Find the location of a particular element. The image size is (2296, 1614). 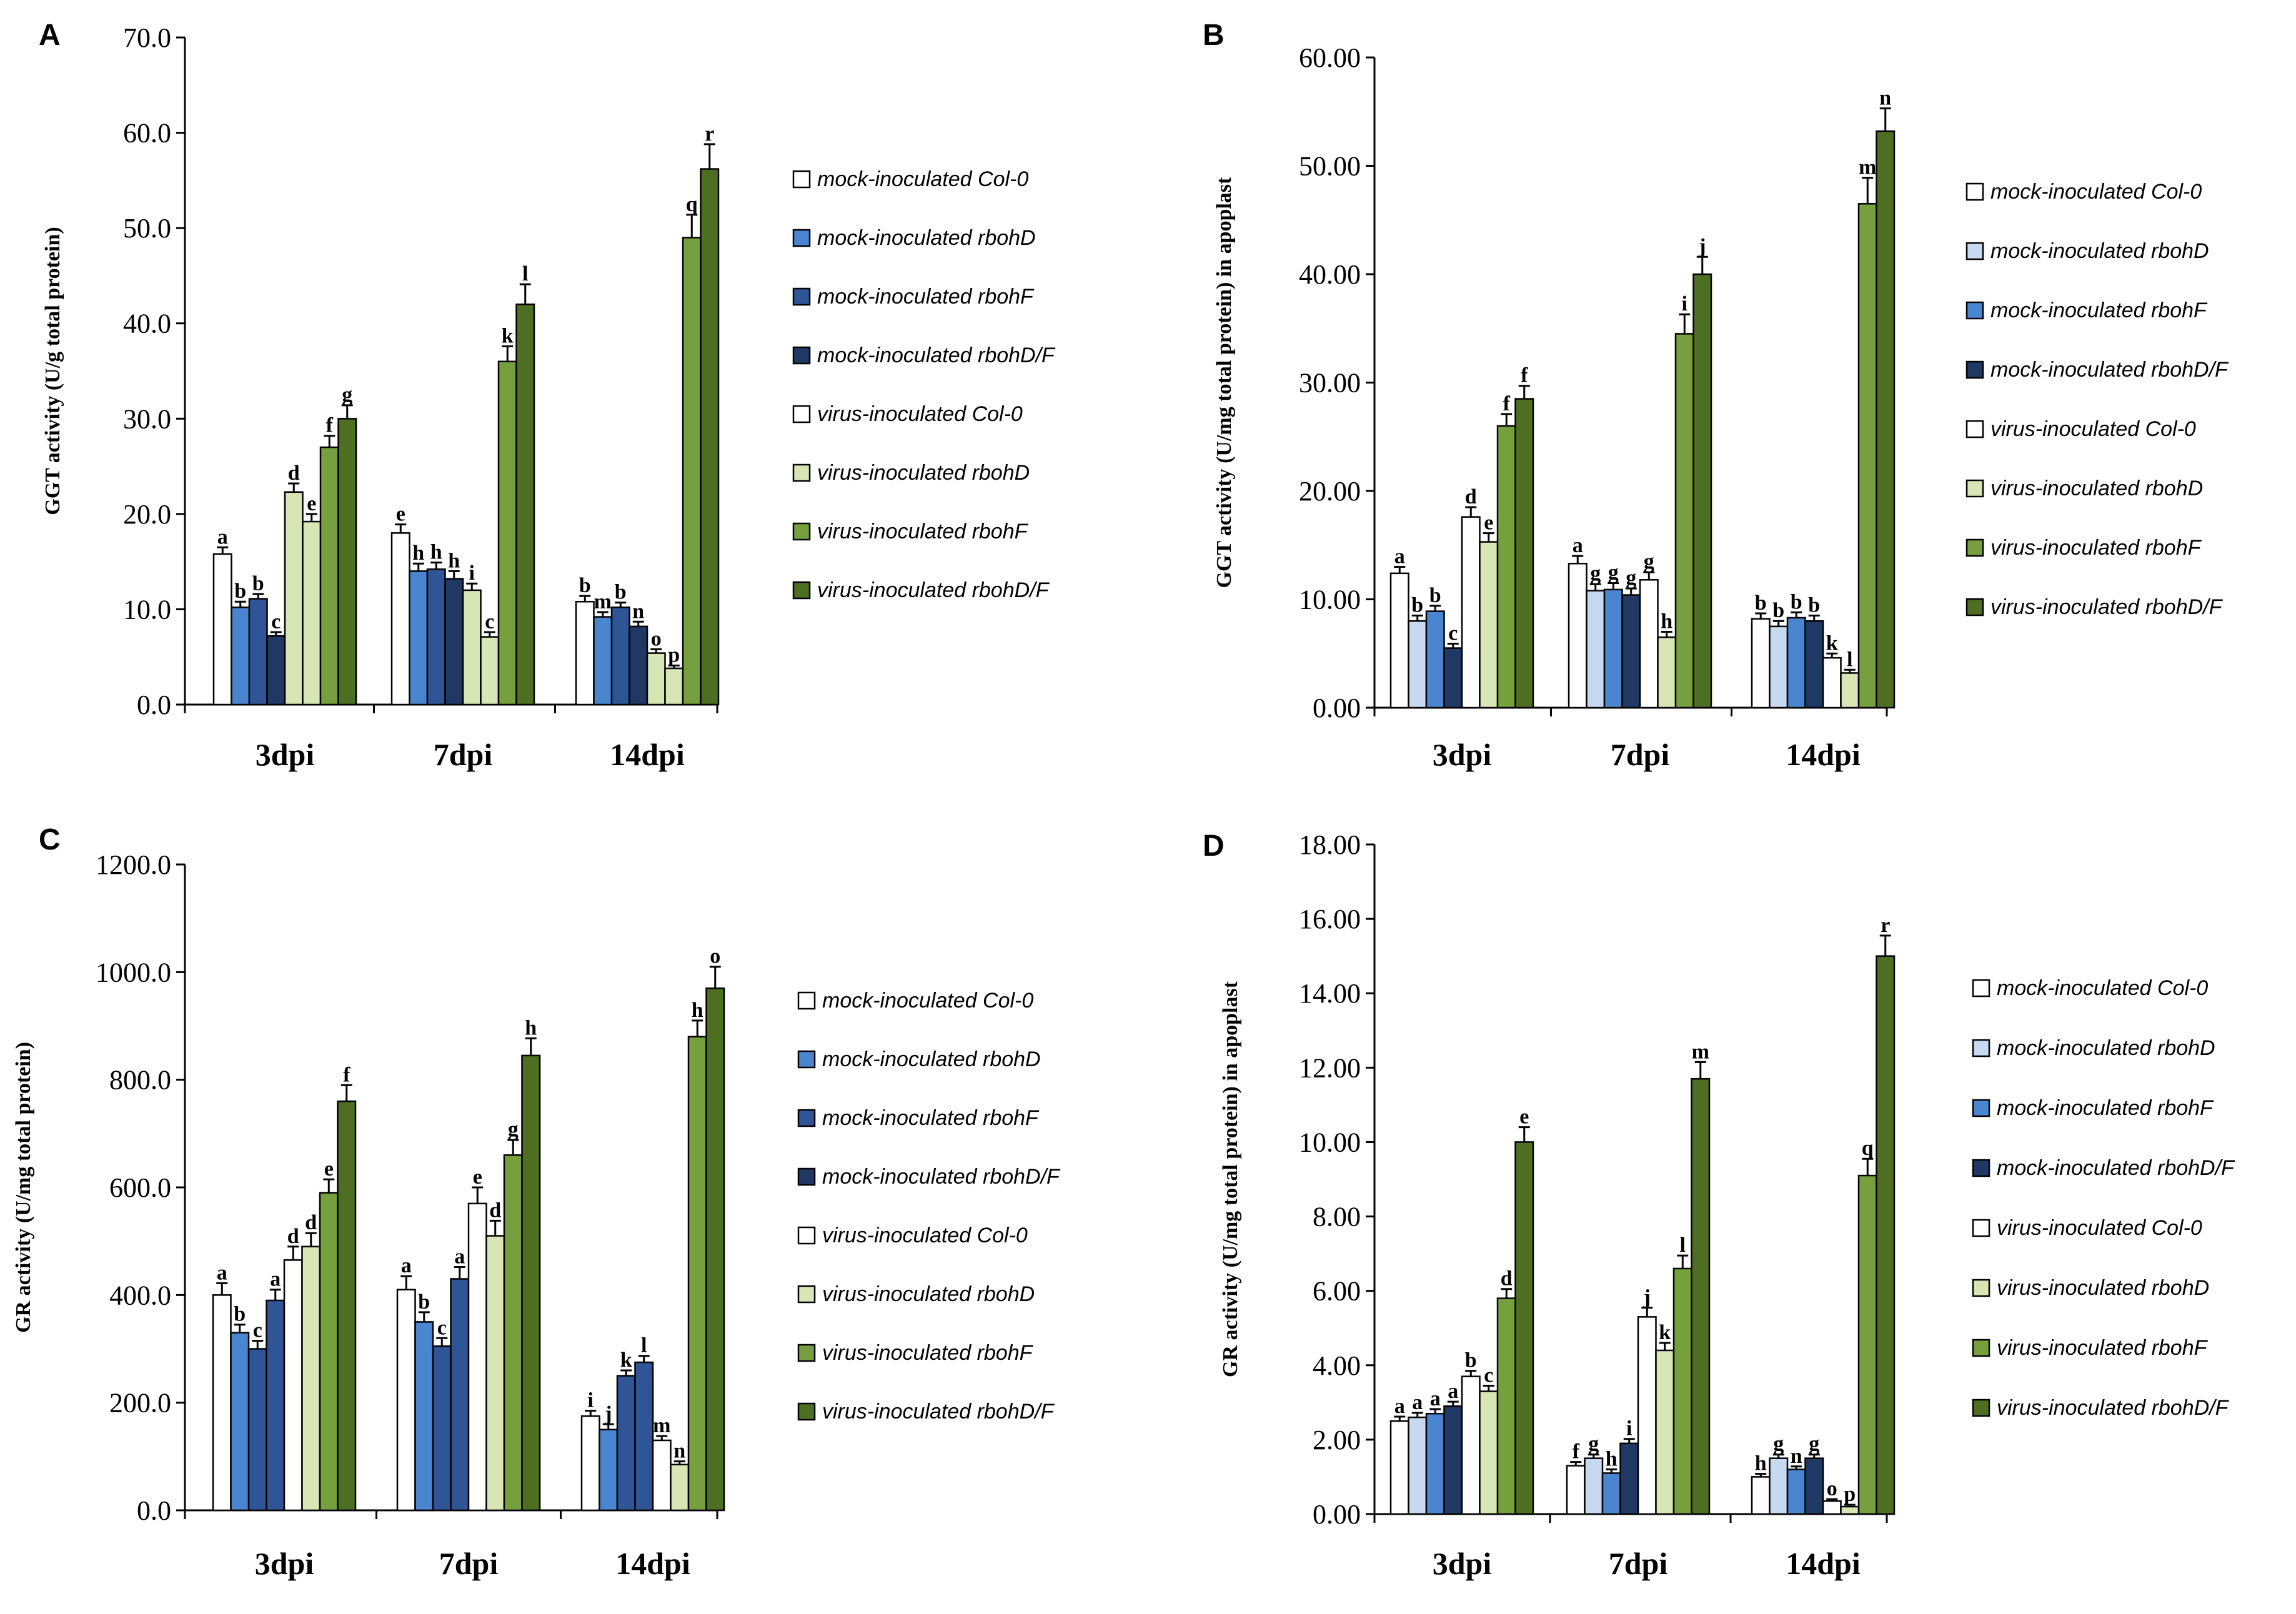

significance-letter: q is located at coordinates (692, 204).